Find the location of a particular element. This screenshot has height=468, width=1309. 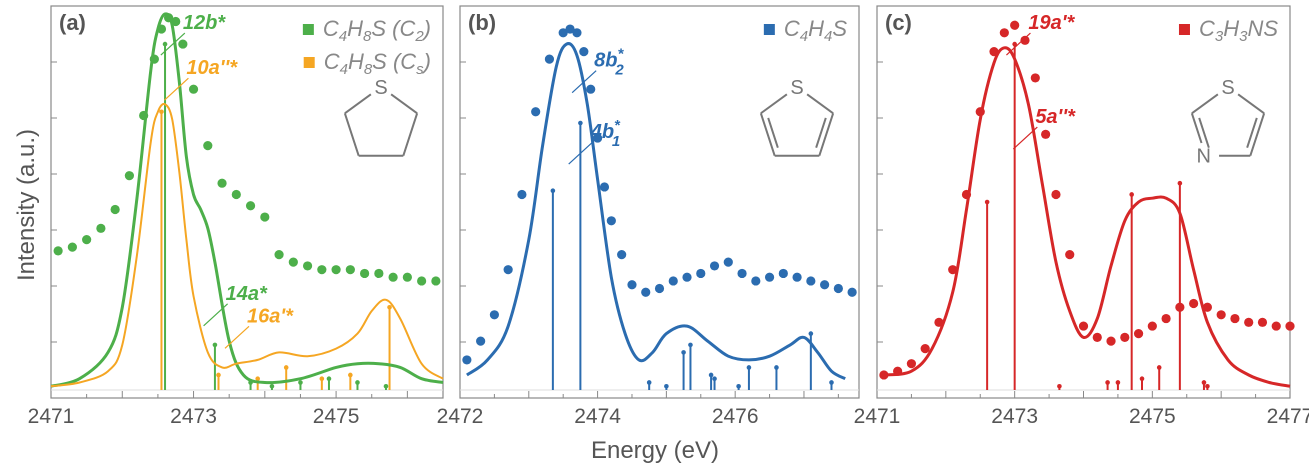

legend-label: C4H8S (C2) is located at coordinates (377, 30).